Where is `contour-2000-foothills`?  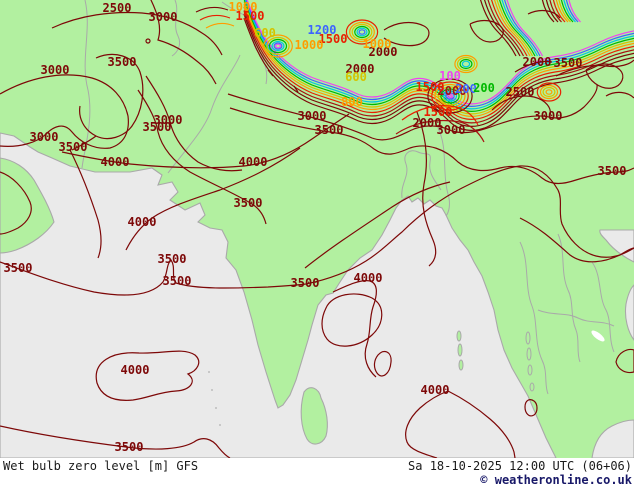 contour-2000-foothills is located at coordinates (440, 131).